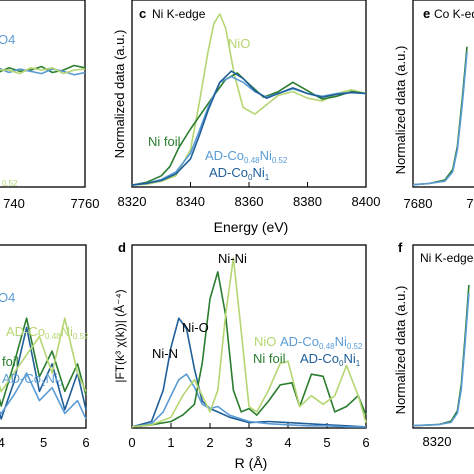  Describe the element at coordinates (209, 442) in the screenshot. I see `tick-label-x: 2` at that location.